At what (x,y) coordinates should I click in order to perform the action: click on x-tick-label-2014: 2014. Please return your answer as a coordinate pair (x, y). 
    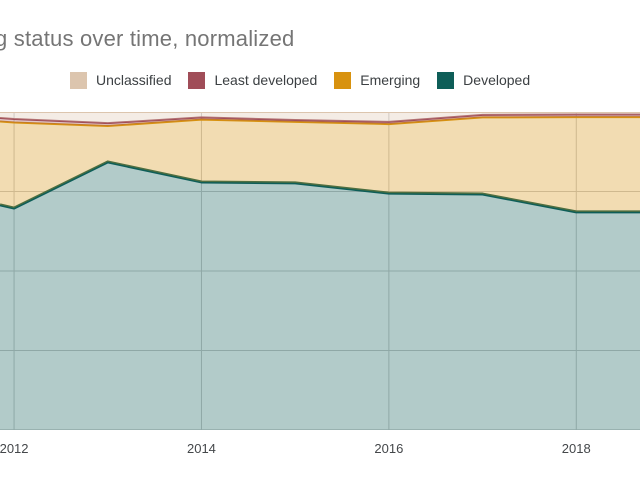
    Looking at the image, I should click on (201, 448).